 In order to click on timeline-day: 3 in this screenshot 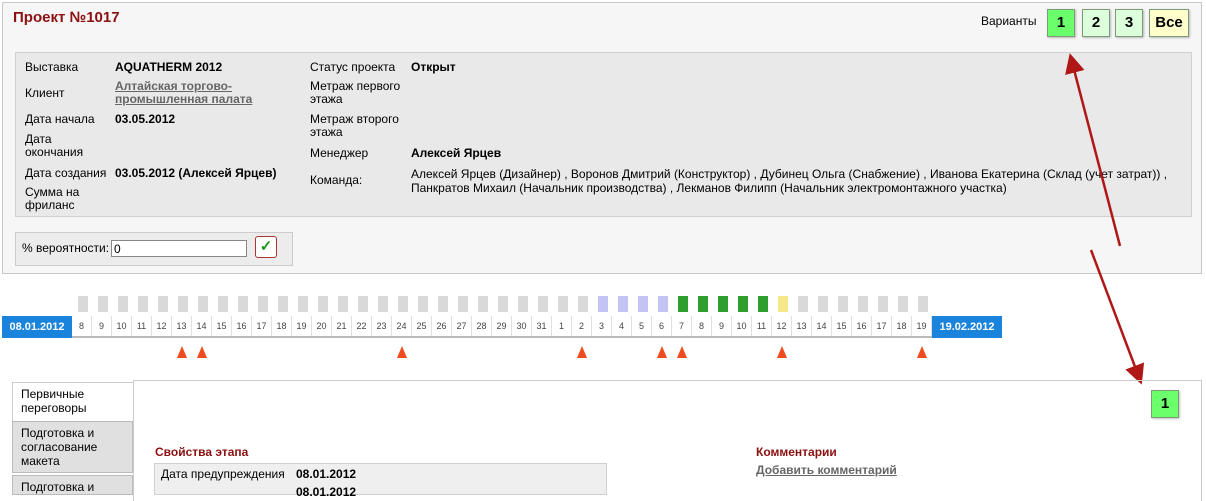, I will do `click(602, 326)`.